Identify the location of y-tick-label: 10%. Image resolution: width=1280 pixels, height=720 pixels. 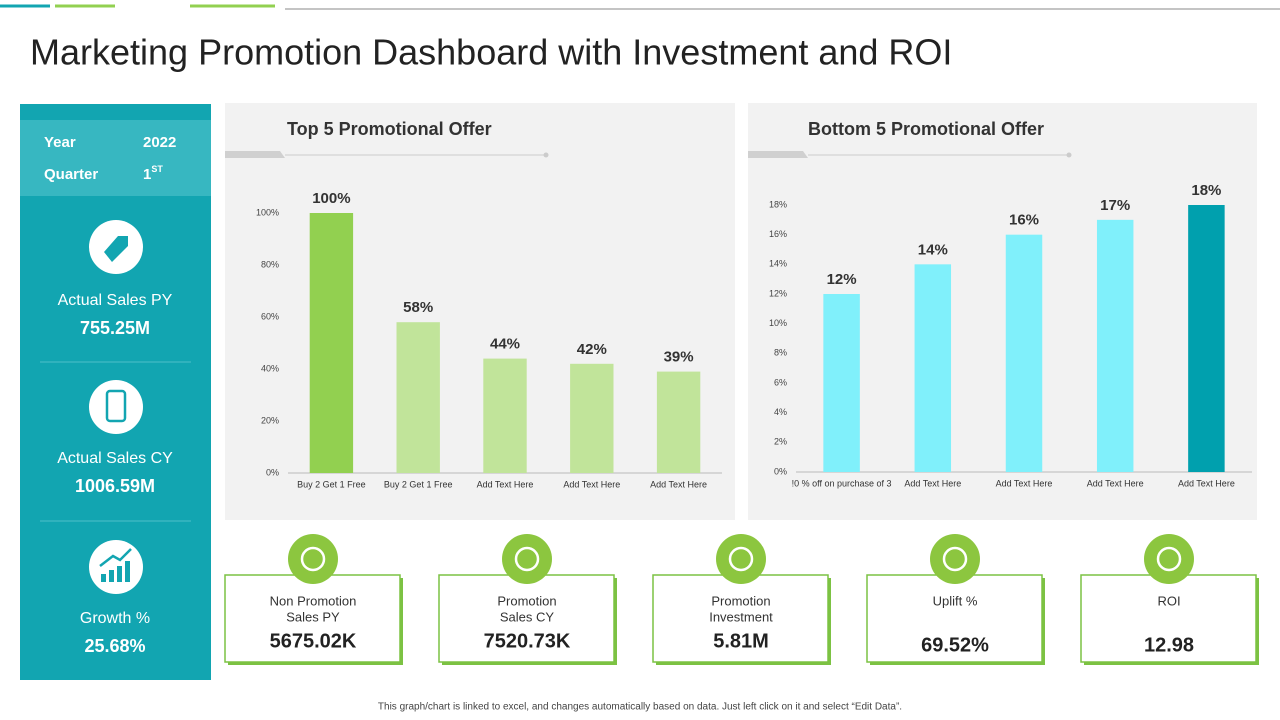
(778, 323).